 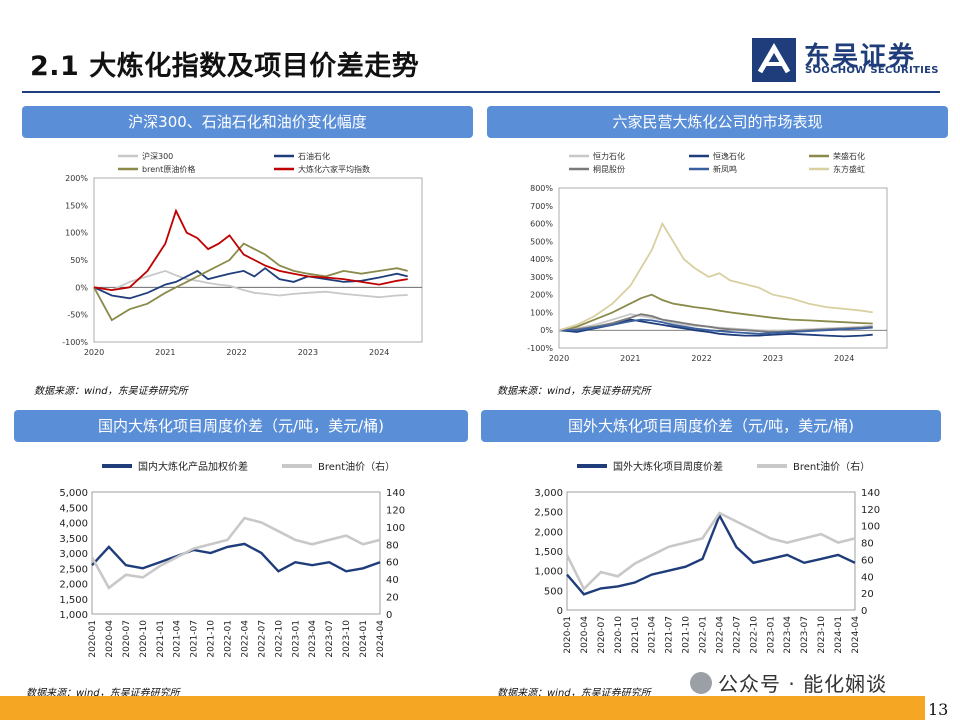 I want to click on logo-en-text: SOOCHOW SECURITIES, so click(x=872, y=70).